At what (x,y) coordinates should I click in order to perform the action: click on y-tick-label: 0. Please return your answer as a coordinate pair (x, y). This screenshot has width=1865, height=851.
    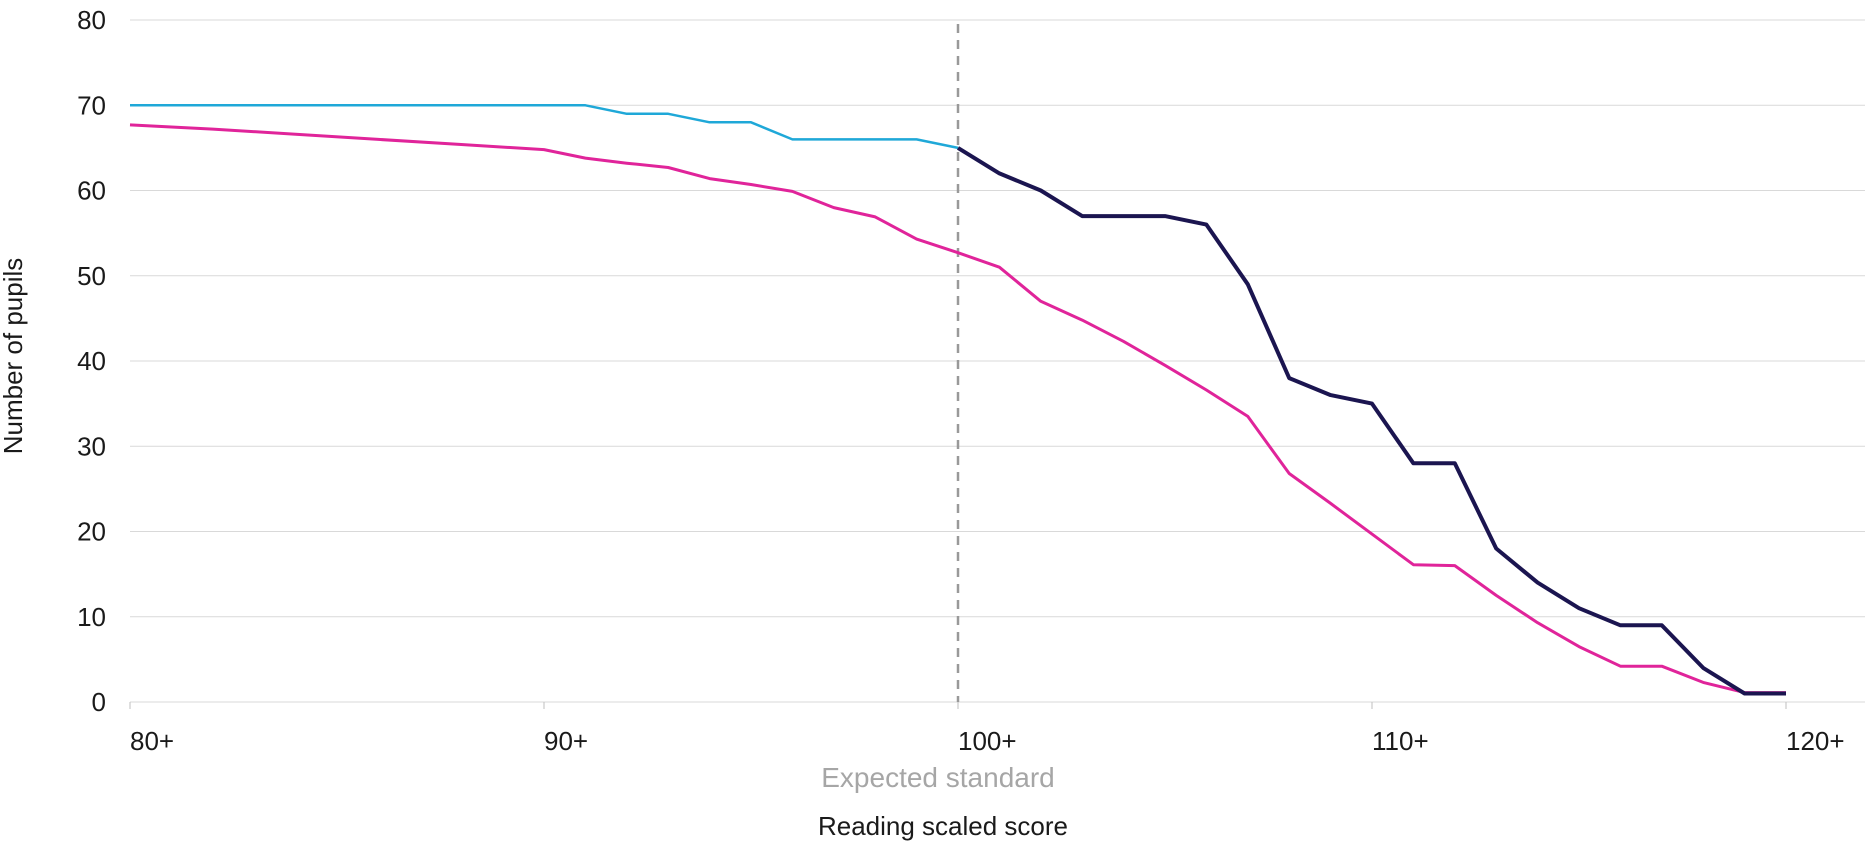
    Looking at the image, I should click on (99, 702).